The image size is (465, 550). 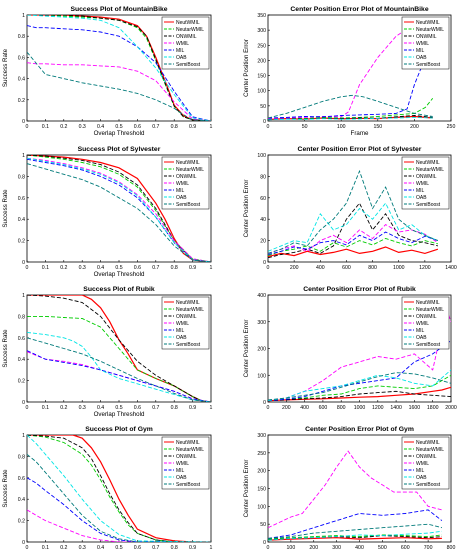 What do you see at coordinates (451, 127) in the screenshot?
I see `x-tick-label: 250` at bounding box center [451, 127].